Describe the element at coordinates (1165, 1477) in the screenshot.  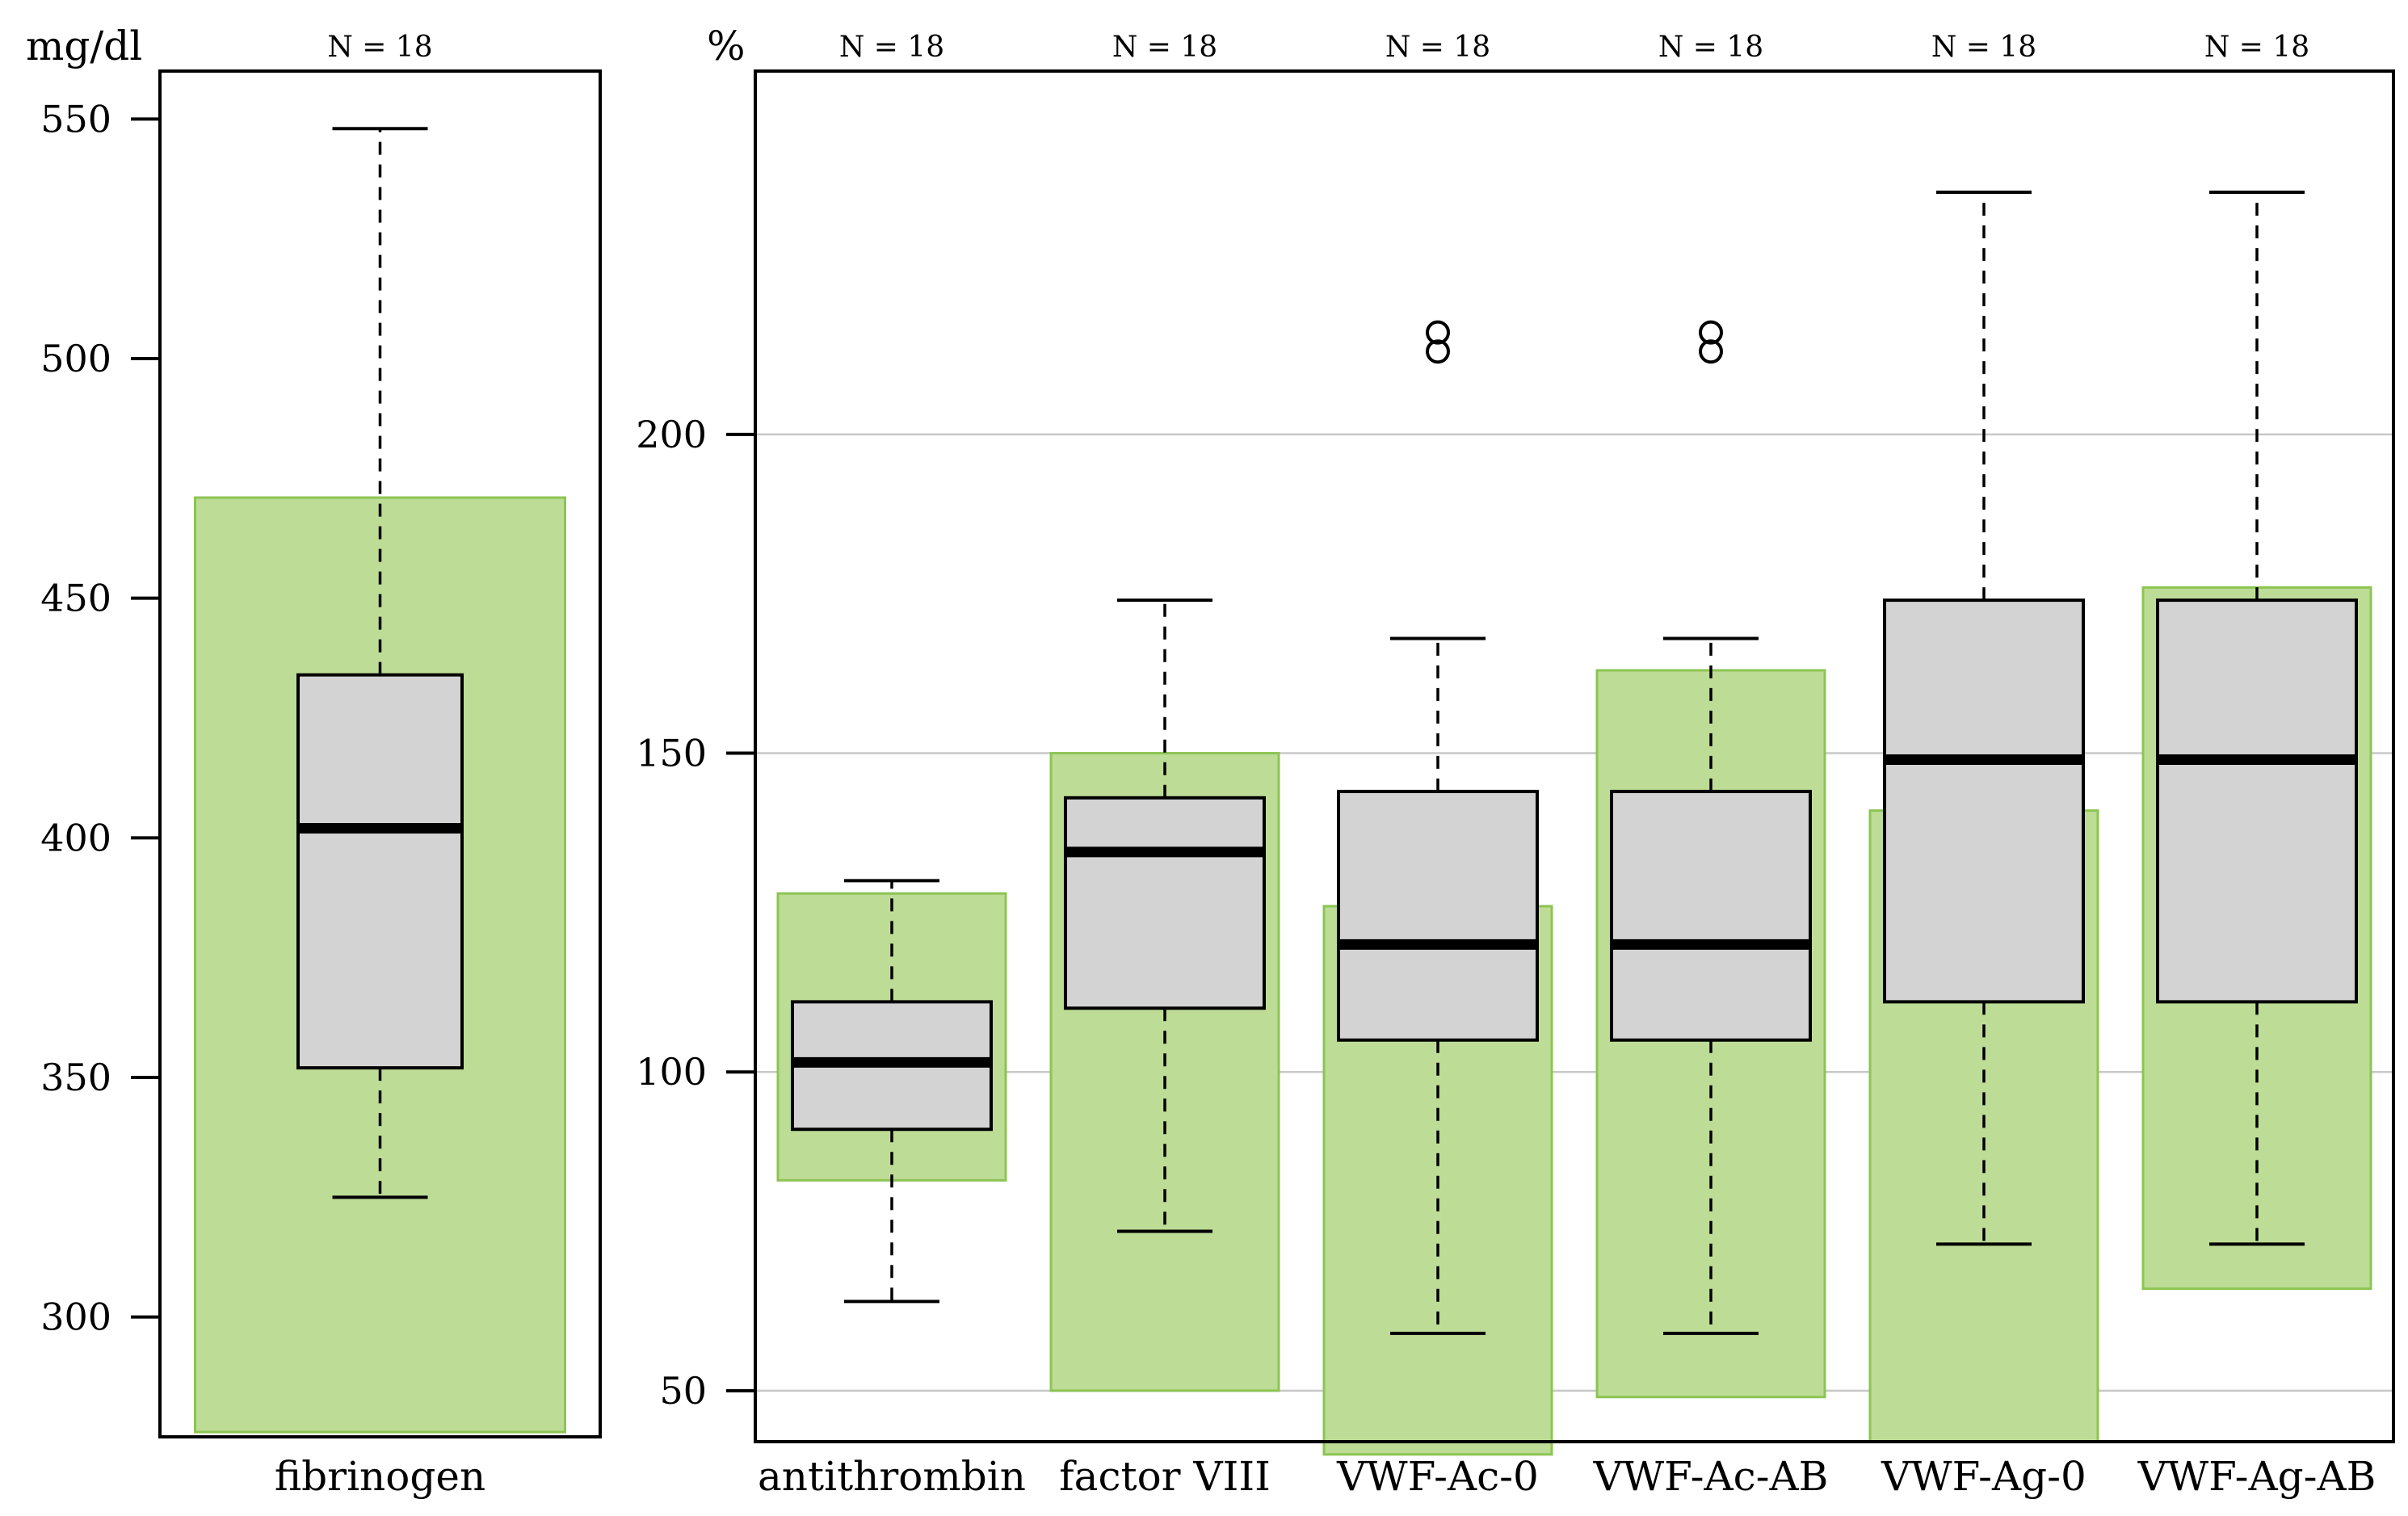
I see `x-category-label: factor VIII` at that location.